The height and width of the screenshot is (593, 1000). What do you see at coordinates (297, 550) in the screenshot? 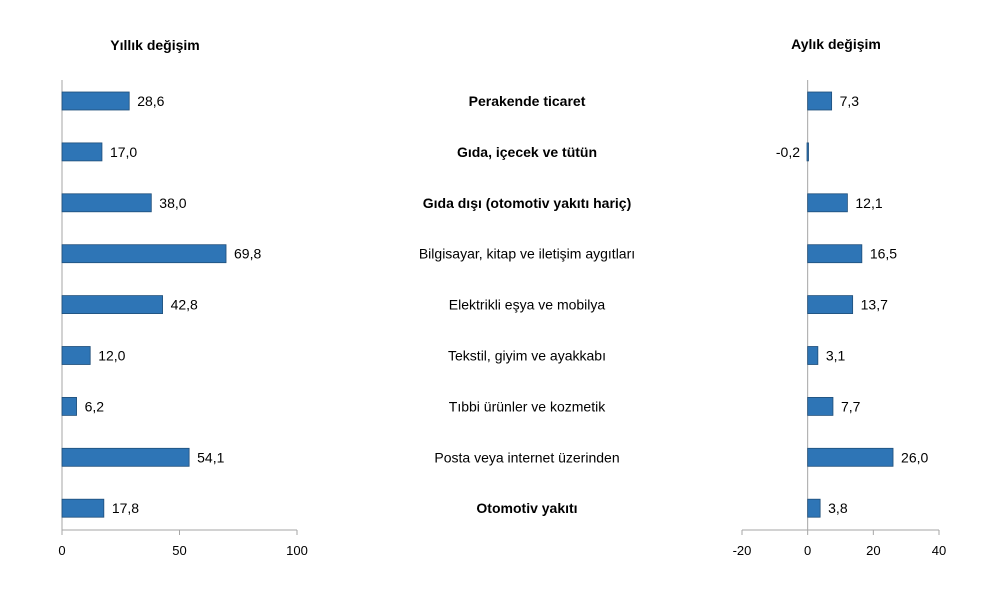
I see `annual-tick-label: 100` at bounding box center [297, 550].